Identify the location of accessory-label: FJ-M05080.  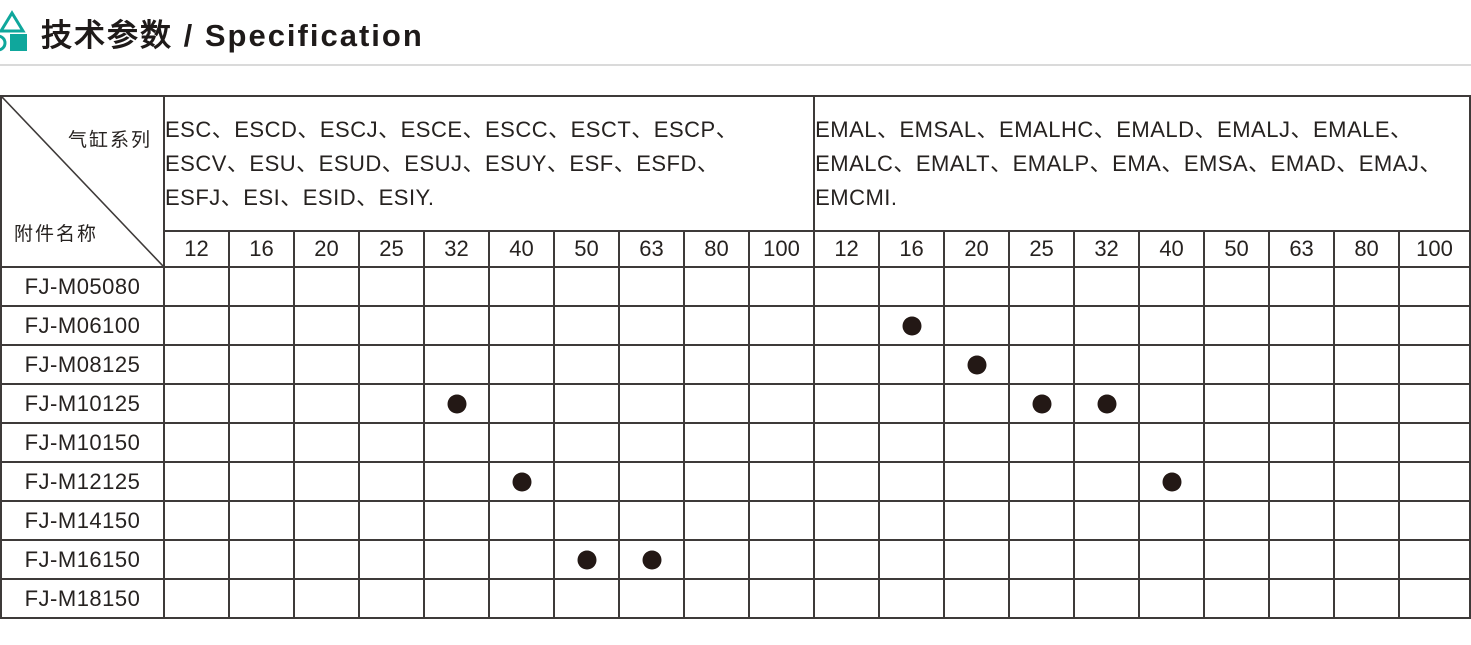
(82, 286).